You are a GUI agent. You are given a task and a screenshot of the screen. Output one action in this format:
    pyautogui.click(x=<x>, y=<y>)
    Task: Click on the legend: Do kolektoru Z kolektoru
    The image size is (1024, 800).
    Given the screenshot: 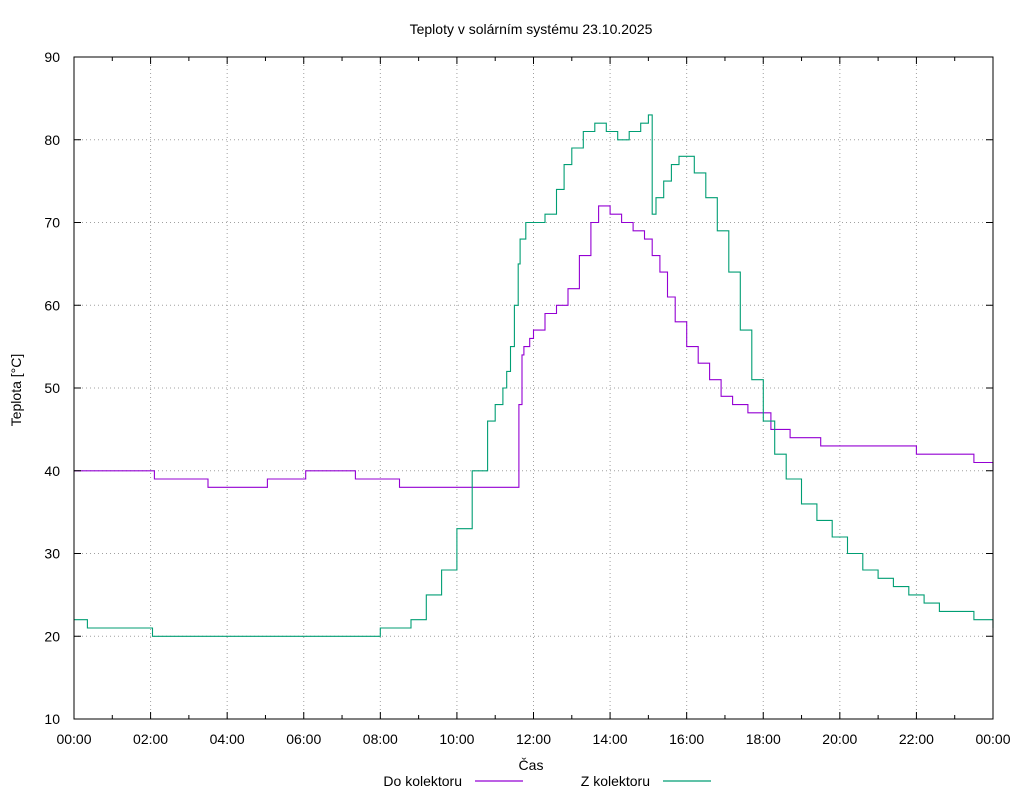 What is the action you would take?
    pyautogui.click(x=547, y=781)
    